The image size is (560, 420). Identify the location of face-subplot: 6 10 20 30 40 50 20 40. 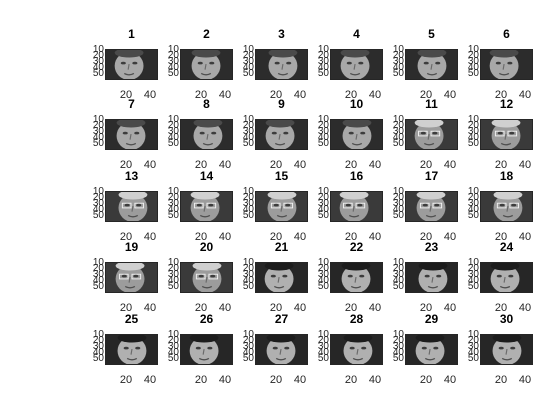
(495, 64).